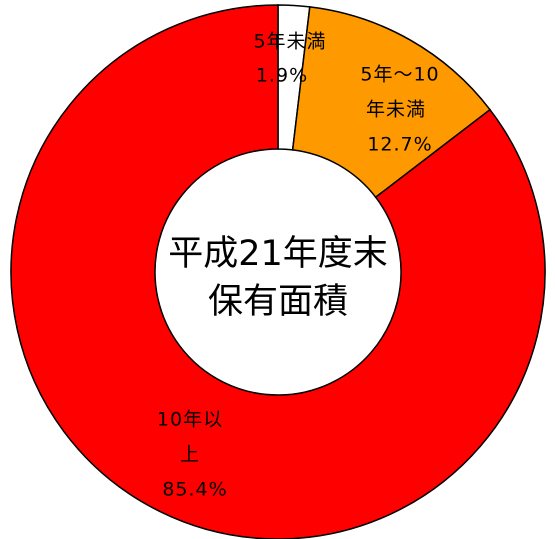 The image size is (555, 539). What do you see at coordinates (278, 302) in the screenshot?
I see `center-text: 保有面積` at bounding box center [278, 302].